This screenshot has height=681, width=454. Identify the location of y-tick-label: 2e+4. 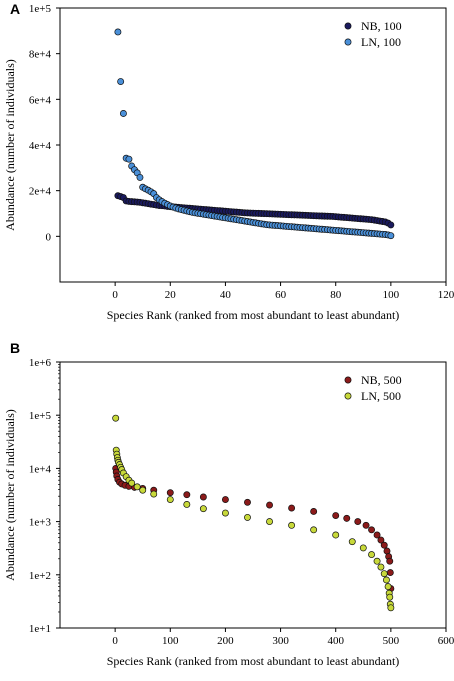
(40, 192).